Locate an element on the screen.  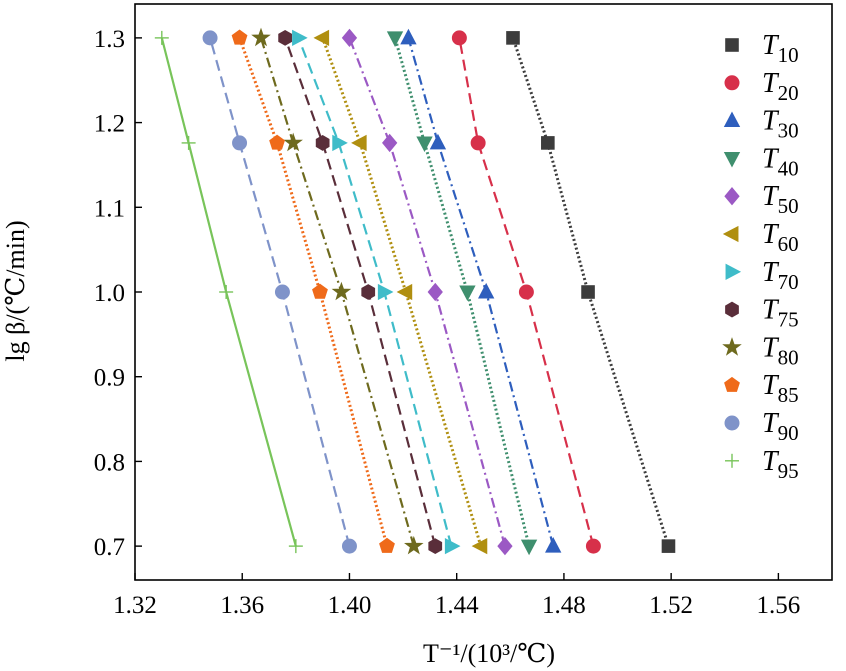
series-line-T95 is located at coordinates (228, 292).